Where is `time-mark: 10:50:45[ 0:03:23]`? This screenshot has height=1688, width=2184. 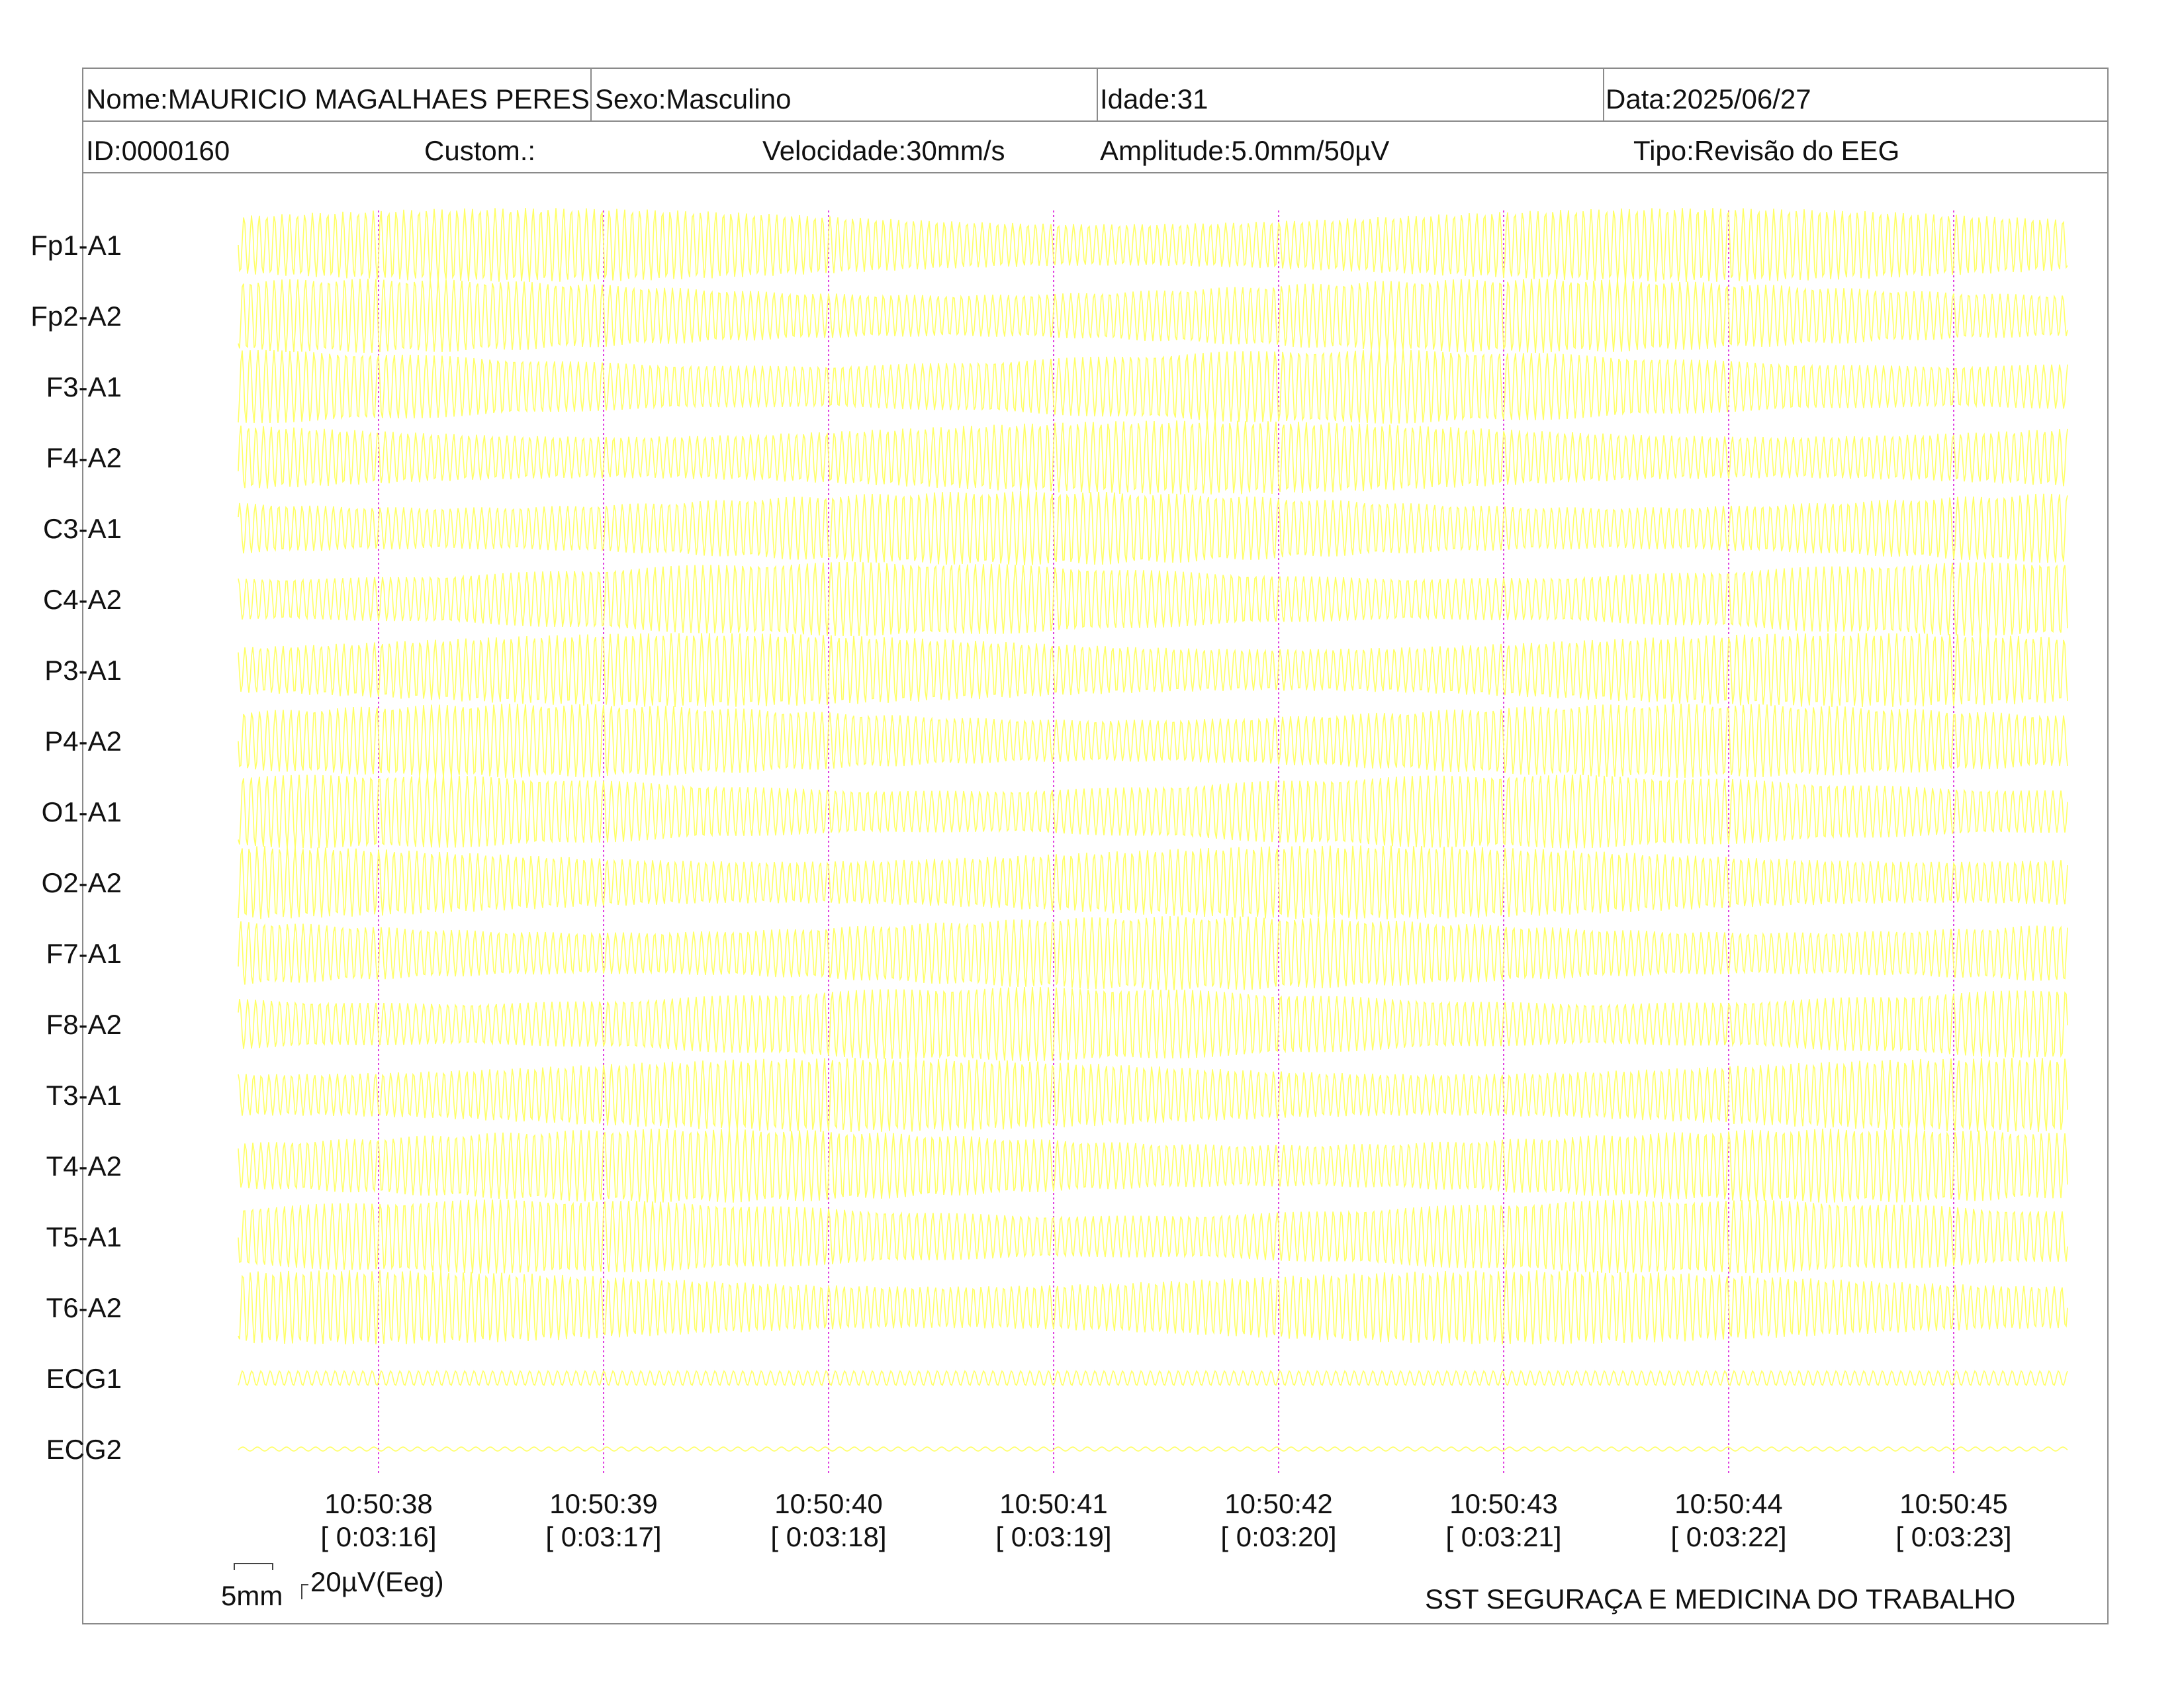
time-mark: 10:50:45[ 0:03:23] is located at coordinates (1953, 1520).